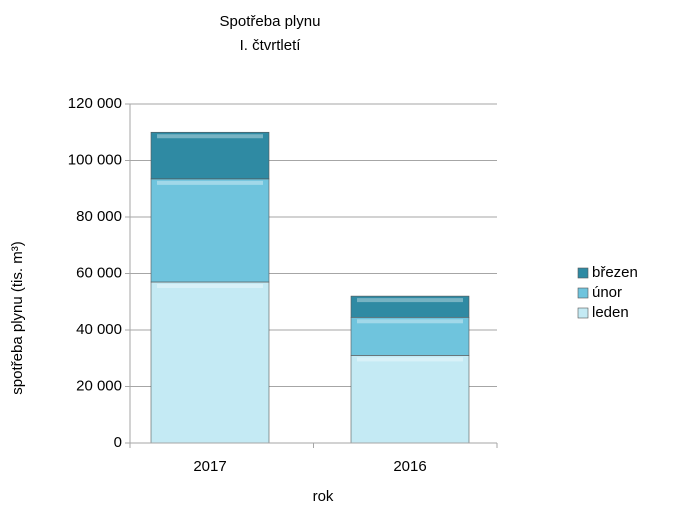 The width and height of the screenshot is (679, 509). What do you see at coordinates (270, 21) in the screenshot?
I see `chart-title: Spotřeba plynu` at bounding box center [270, 21].